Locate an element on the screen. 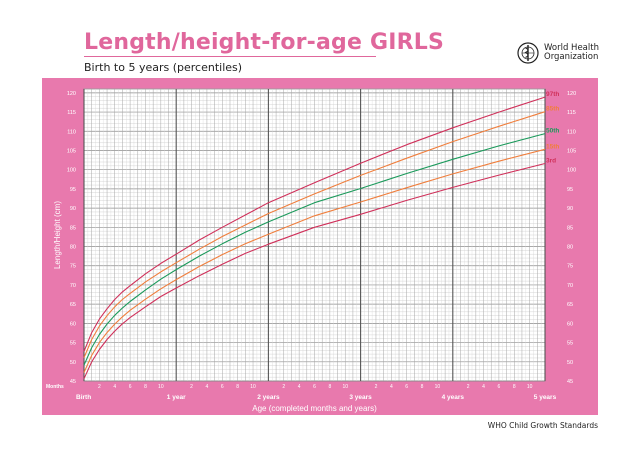  y-tick-label-left: 50 is located at coordinates (73, 363).